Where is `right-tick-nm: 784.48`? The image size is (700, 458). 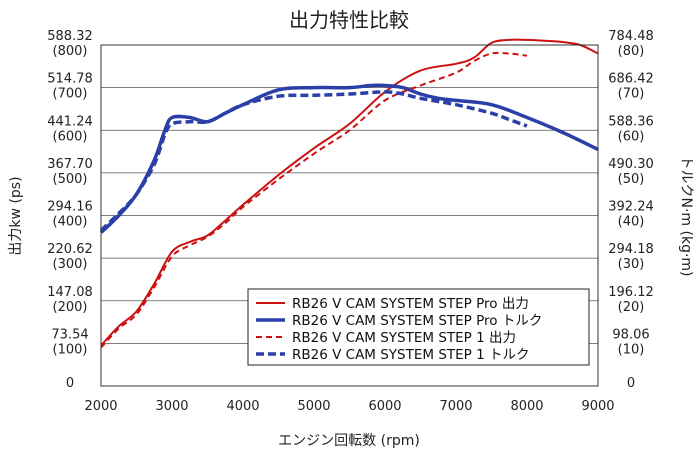 right-tick-nm: 784.48 is located at coordinates (631, 36).